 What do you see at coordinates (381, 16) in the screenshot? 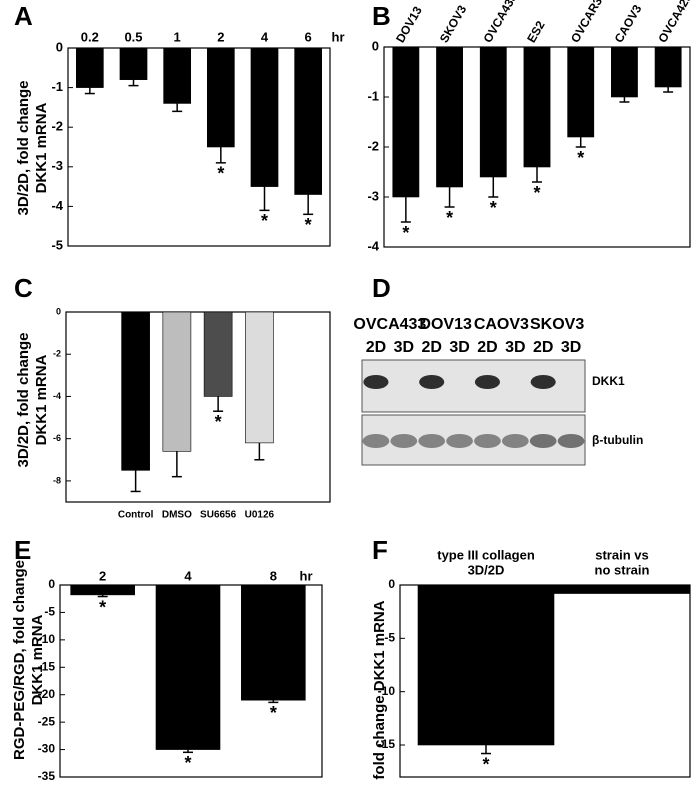
I see `panel-letter: B` at bounding box center [381, 16].